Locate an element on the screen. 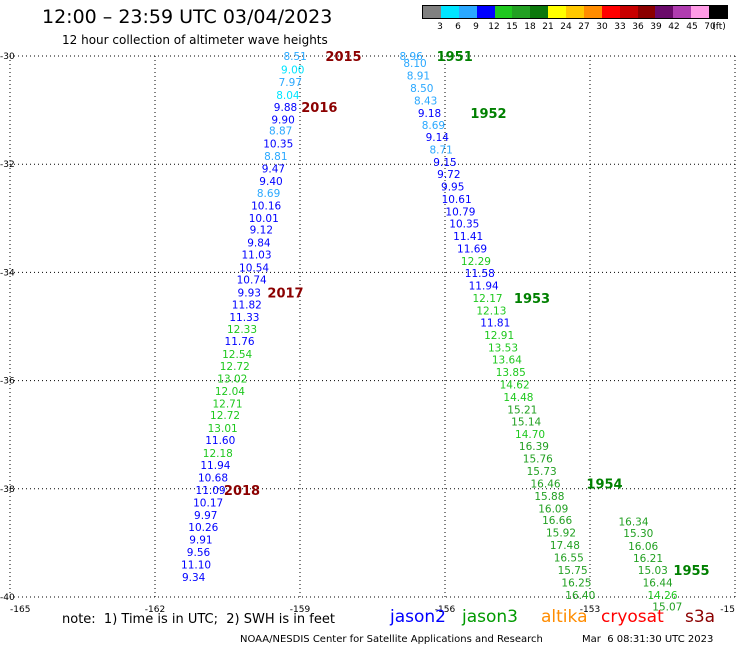 The height and width of the screenshot is (650, 740). wave-height-label: 15.30 is located at coordinates (638, 534).